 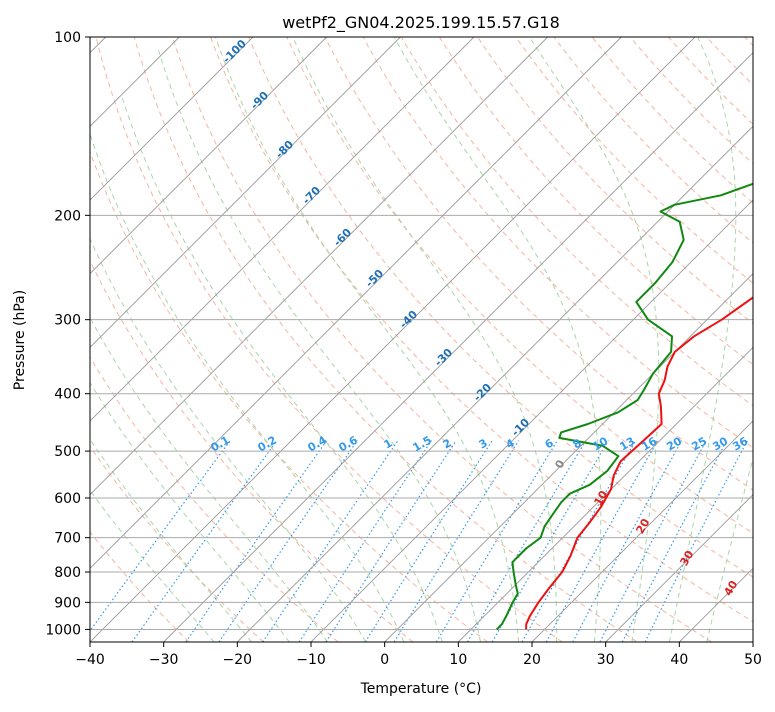 What do you see at coordinates (90, 660) in the screenshot?
I see `x-tick-label: −40` at bounding box center [90, 660].